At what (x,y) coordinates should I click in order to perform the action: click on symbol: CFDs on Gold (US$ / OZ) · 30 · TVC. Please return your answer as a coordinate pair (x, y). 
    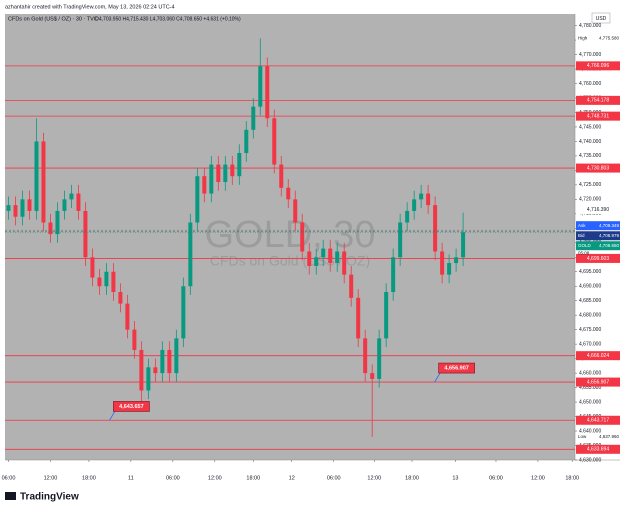
    Looking at the image, I should click on (53, 19).